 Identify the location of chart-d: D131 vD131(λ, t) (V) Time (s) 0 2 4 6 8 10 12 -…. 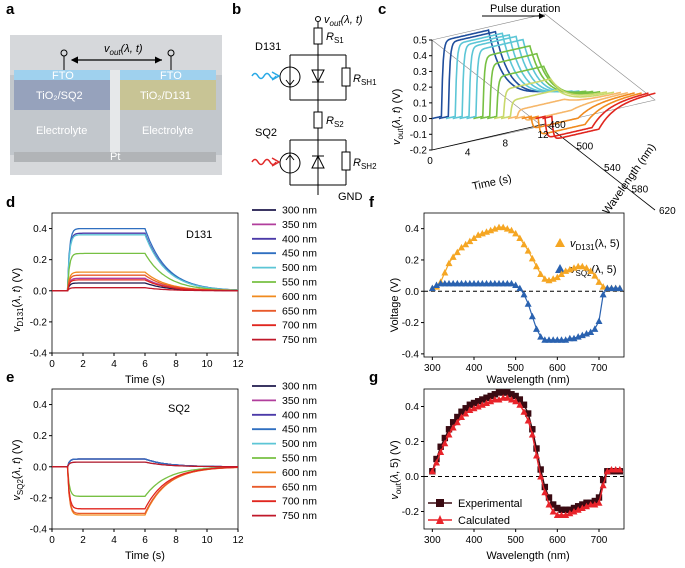
(127, 299).